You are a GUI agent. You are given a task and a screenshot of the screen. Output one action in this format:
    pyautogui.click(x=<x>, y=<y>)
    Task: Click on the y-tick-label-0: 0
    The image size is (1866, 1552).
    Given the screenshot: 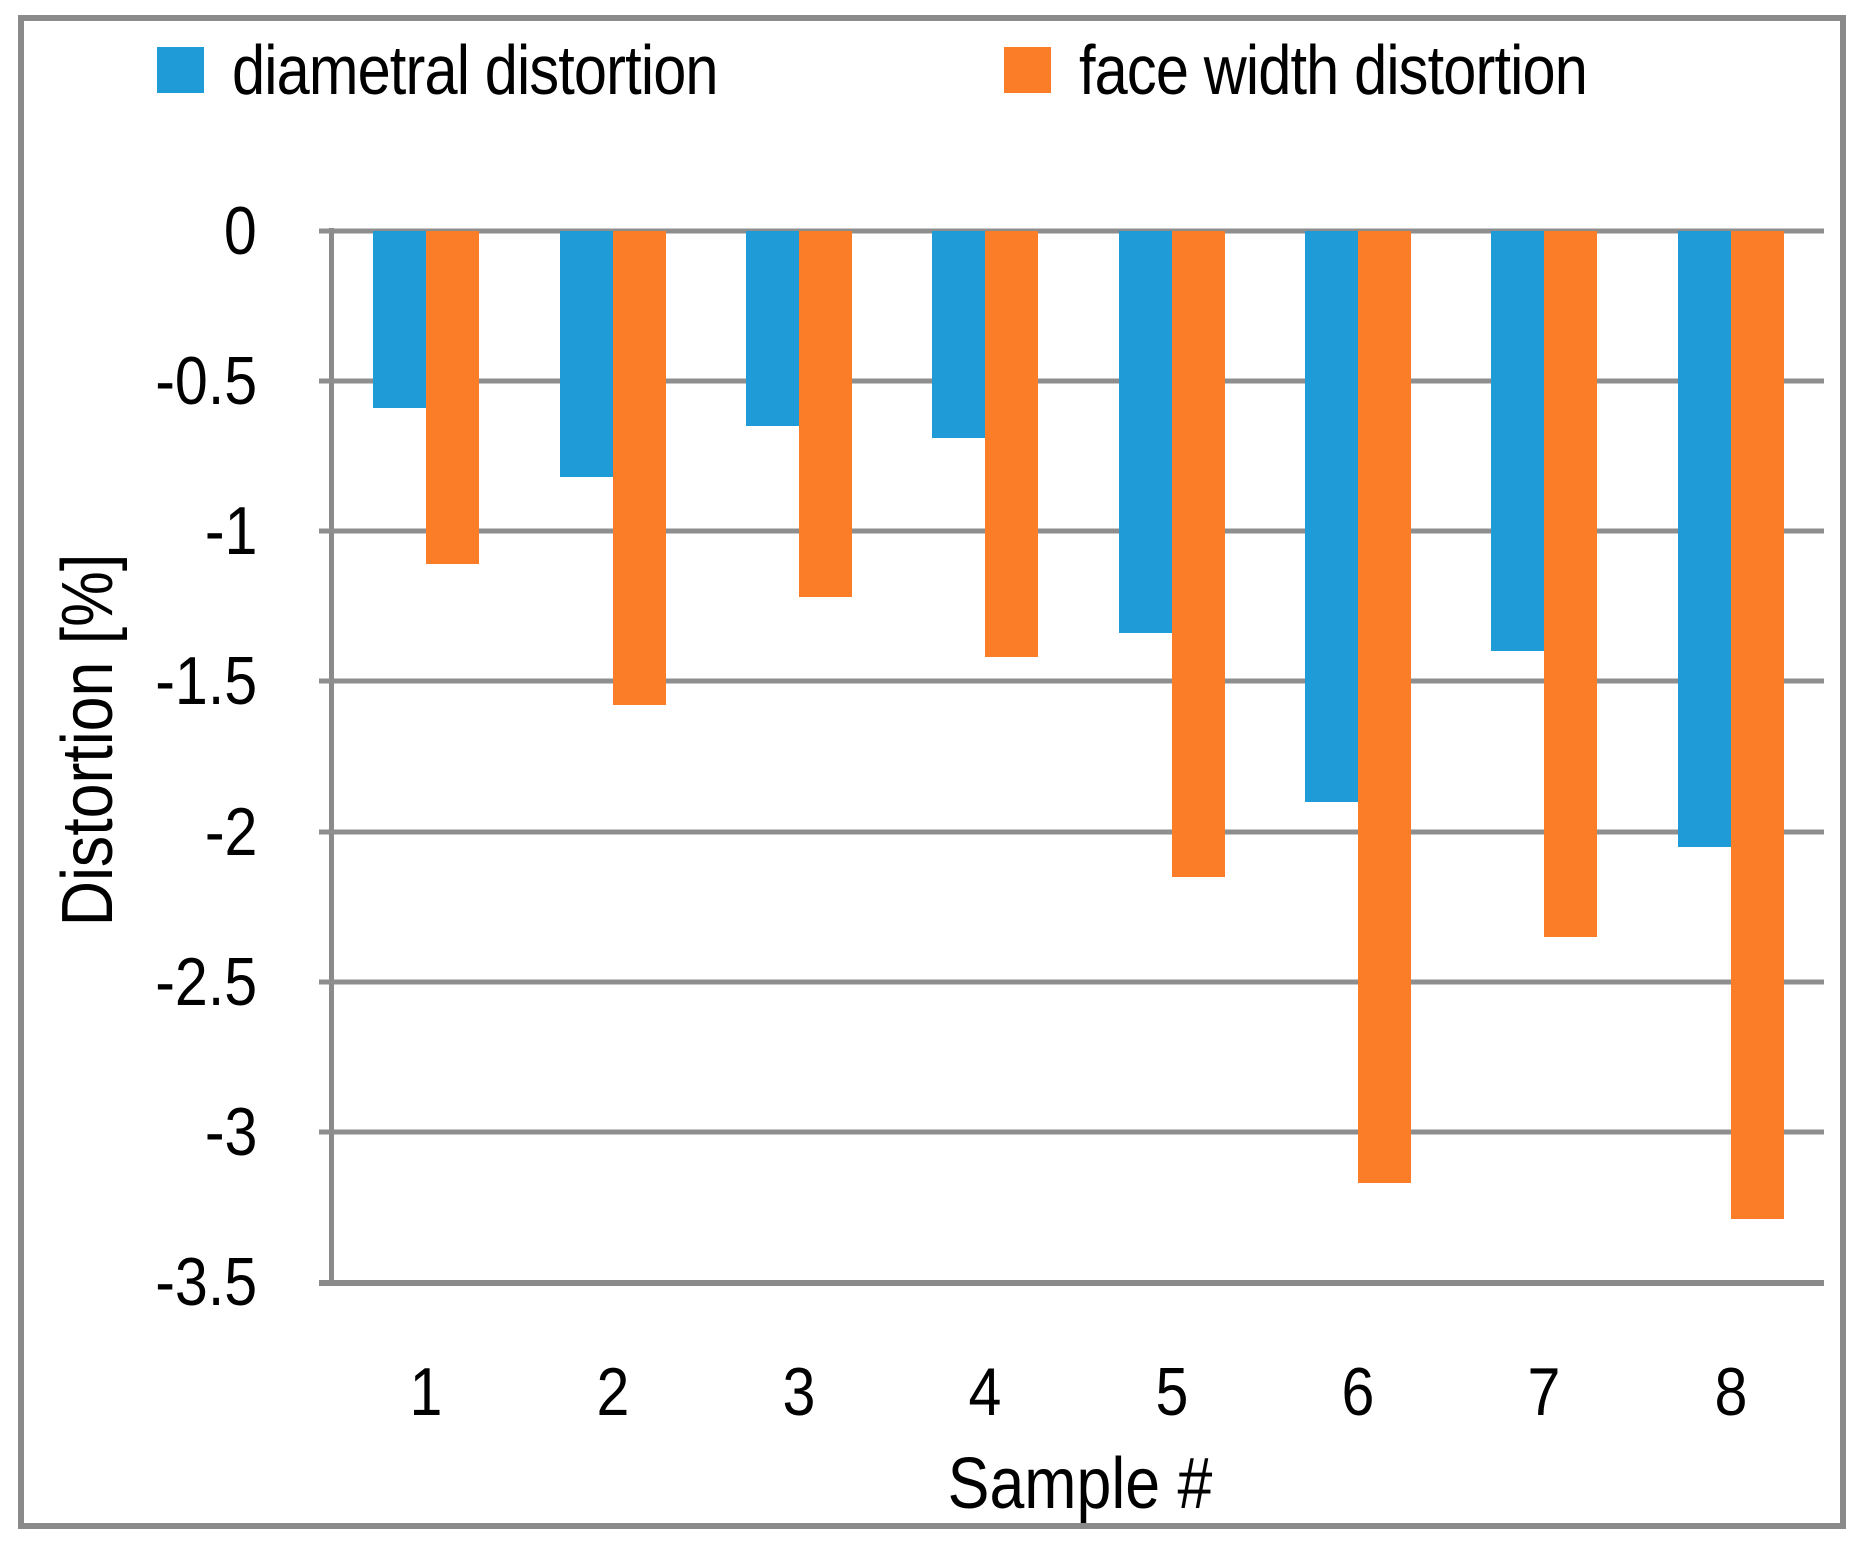 What is the action you would take?
    pyautogui.click(x=240, y=231)
    